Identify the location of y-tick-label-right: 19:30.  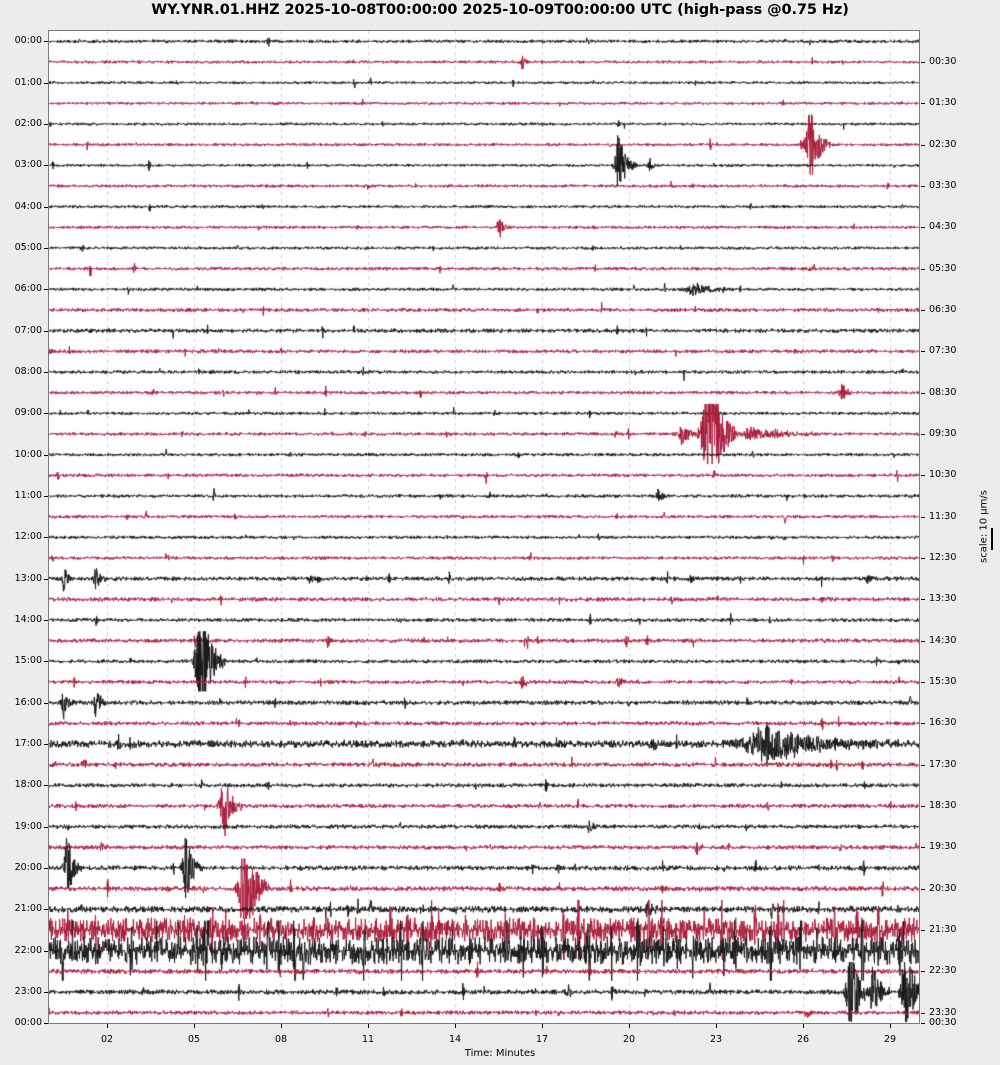
(943, 847).